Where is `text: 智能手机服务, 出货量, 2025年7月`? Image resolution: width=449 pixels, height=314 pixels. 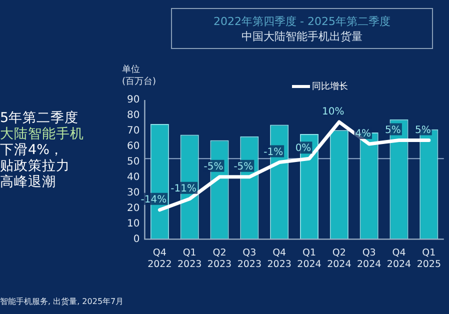
text: 智能手机服务, 出货量, 2025年7月 is located at coordinates (62, 301).